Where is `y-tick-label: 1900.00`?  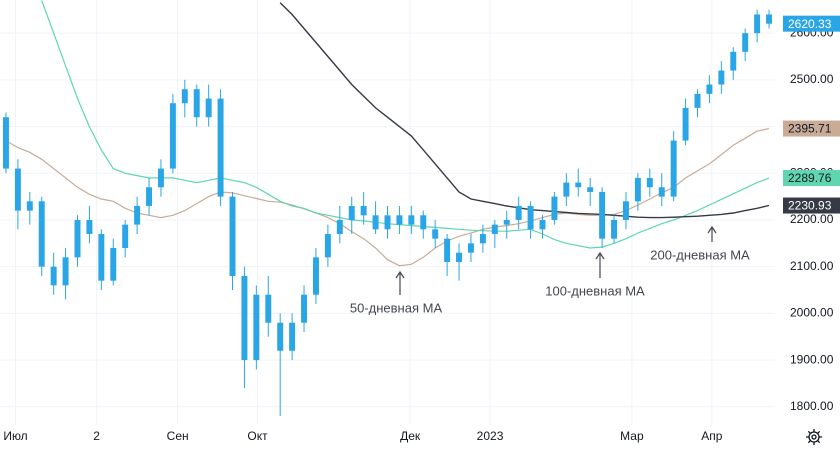 y-tick-label: 1900.00 is located at coordinates (812, 359).